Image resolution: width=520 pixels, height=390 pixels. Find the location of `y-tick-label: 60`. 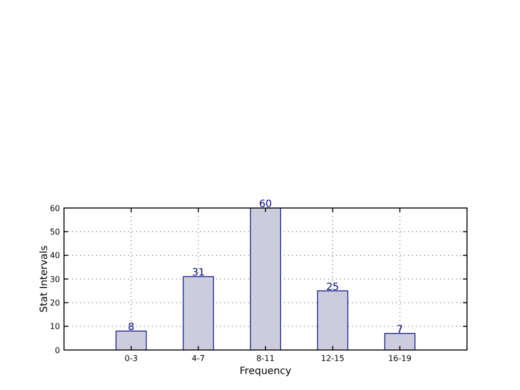

y-tick-label: 60 is located at coordinates (55, 208).